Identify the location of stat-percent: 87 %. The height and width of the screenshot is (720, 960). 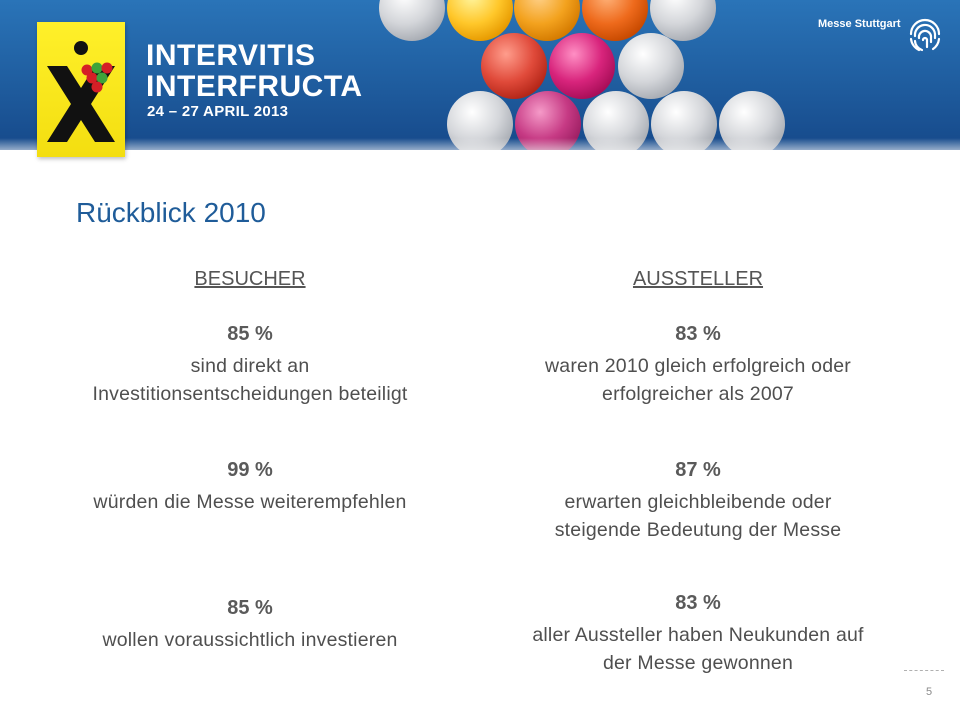
(698, 470).